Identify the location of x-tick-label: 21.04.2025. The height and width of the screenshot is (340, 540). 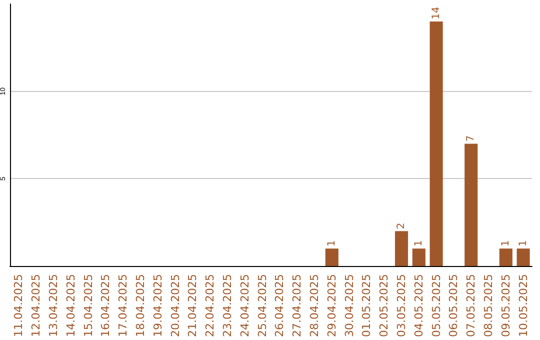
(193, 306).